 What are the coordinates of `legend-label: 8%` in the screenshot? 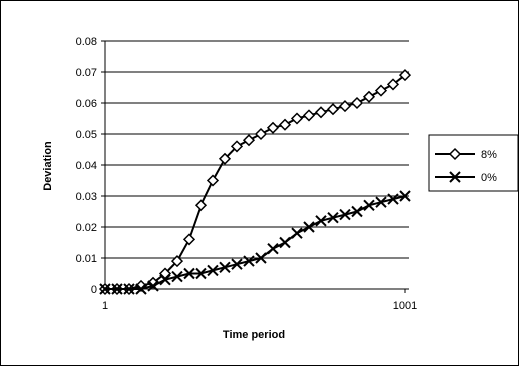 It's located at (489, 155).